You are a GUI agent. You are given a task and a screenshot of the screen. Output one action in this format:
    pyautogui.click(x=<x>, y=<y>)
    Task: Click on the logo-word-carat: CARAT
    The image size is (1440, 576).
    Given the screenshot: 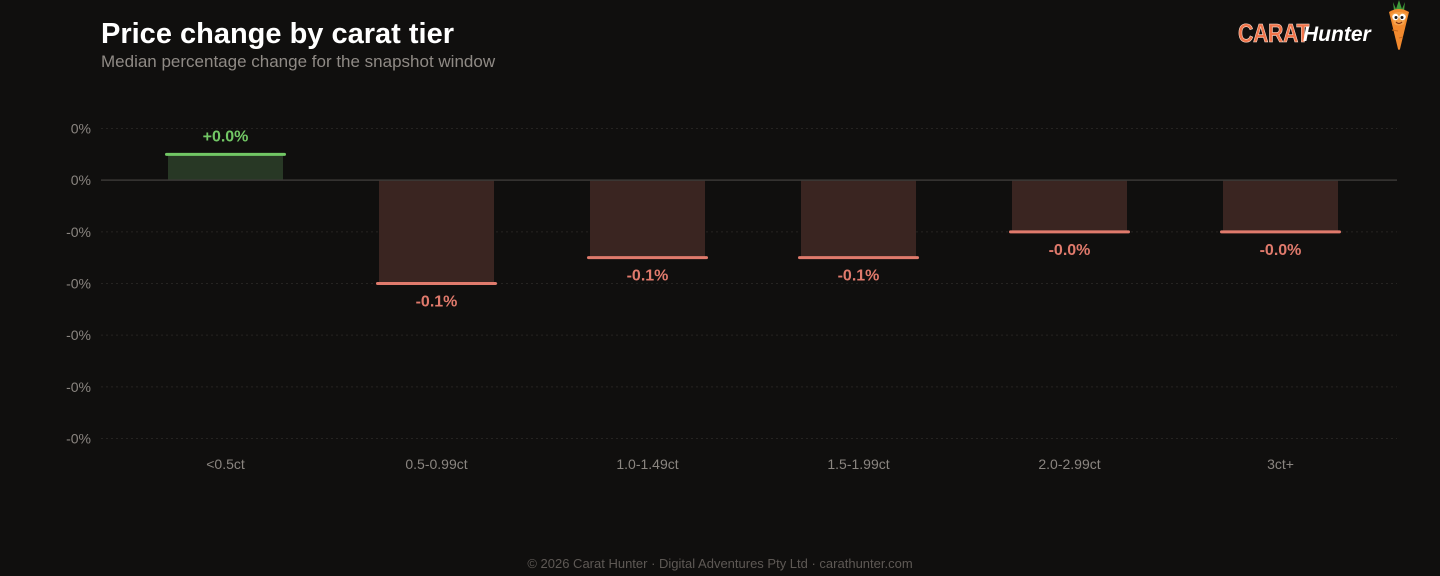 What is the action you would take?
    pyautogui.click(x=1274, y=33)
    